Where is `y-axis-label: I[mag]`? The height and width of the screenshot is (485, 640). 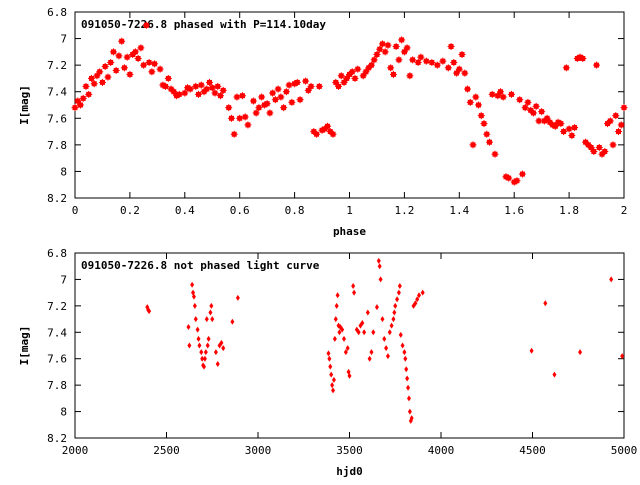
y-axis-label: I[mag] is located at coordinates (24, 105).